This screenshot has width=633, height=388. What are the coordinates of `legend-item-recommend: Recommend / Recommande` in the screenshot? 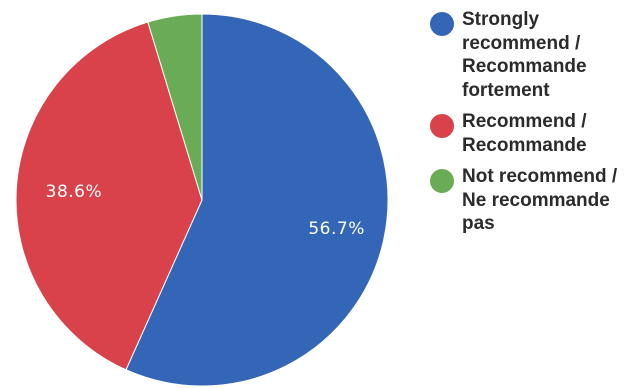 It's located at (531, 133).